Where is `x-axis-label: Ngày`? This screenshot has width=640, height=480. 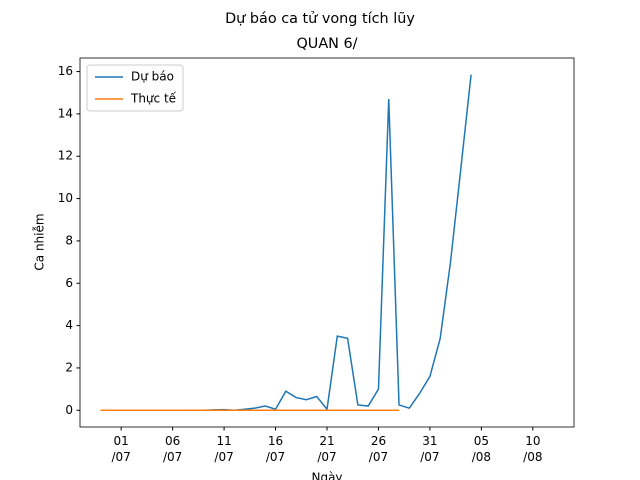
x-axis-label: Ngày is located at coordinates (326, 475).